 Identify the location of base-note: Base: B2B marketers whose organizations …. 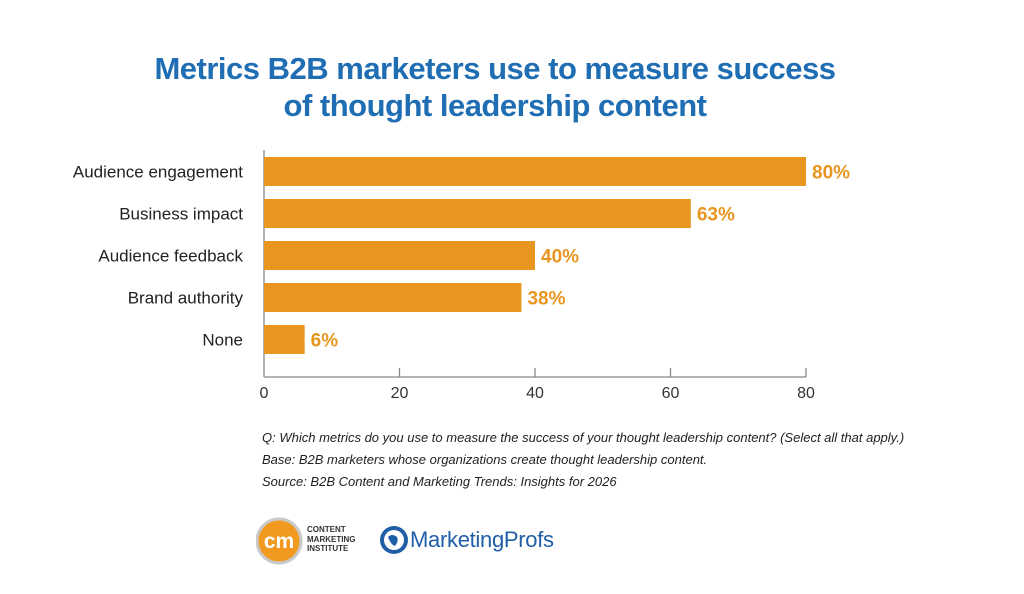
(485, 459).